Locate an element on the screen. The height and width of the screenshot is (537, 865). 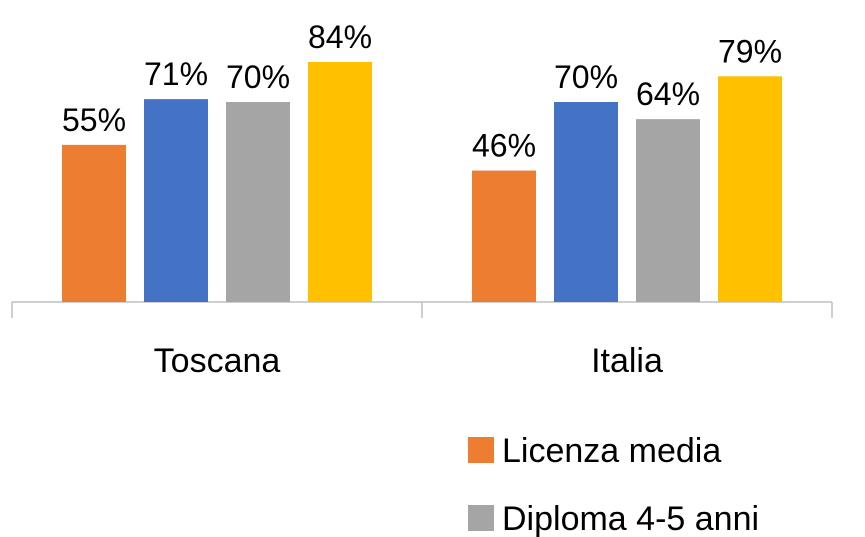
data-label: 79% is located at coordinates (750, 51).